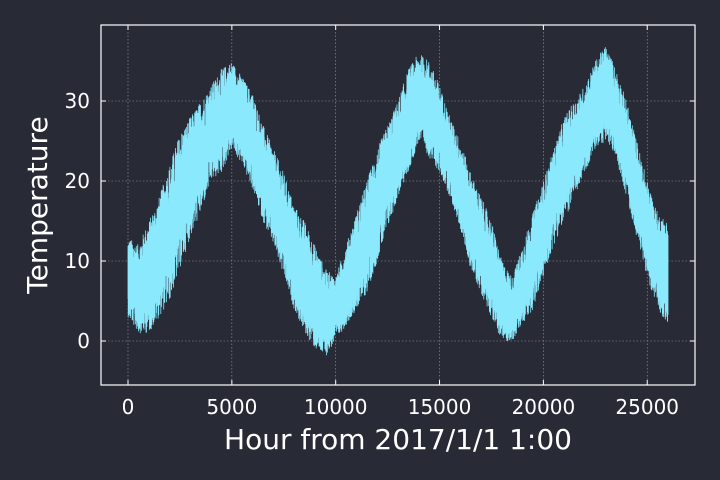 The width and height of the screenshot is (720, 480). What do you see at coordinates (231, 407) in the screenshot?
I see `x-tick-label: 5000` at bounding box center [231, 407].